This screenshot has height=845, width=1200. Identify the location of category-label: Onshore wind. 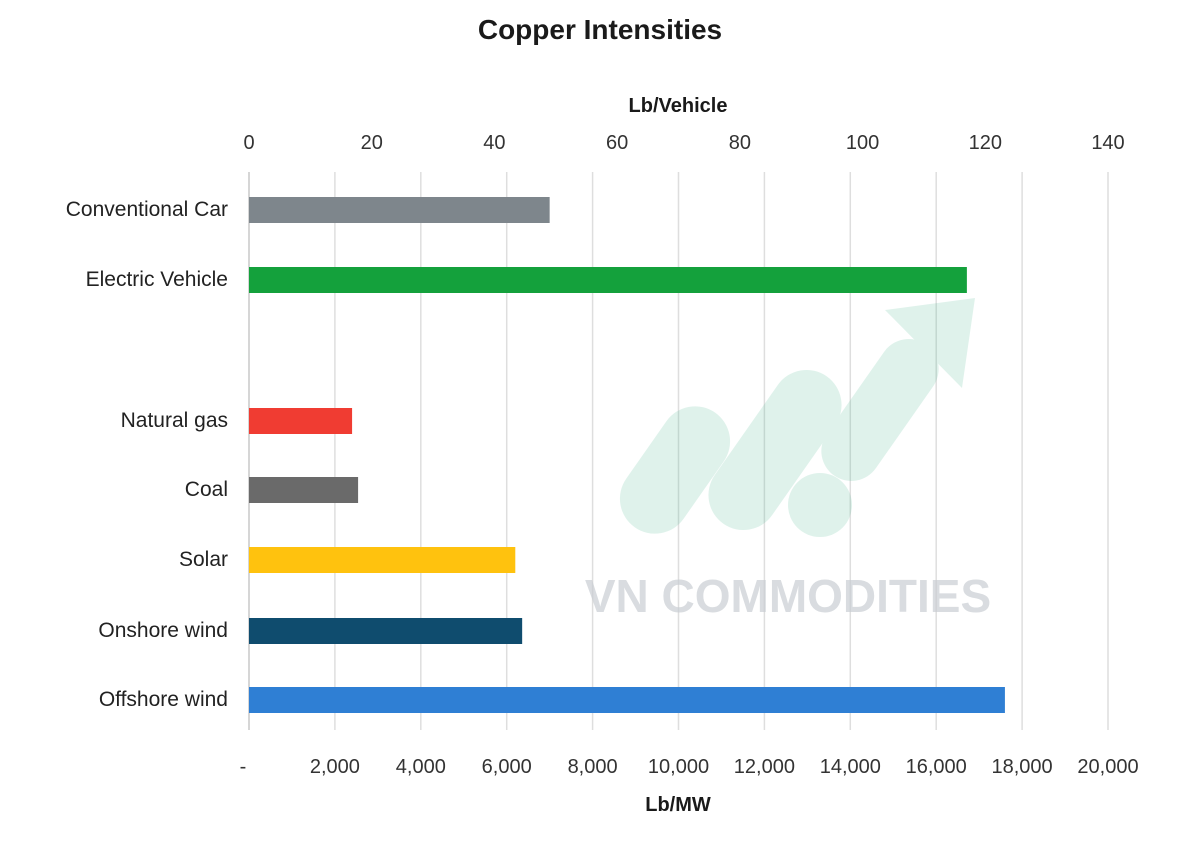
(163, 630).